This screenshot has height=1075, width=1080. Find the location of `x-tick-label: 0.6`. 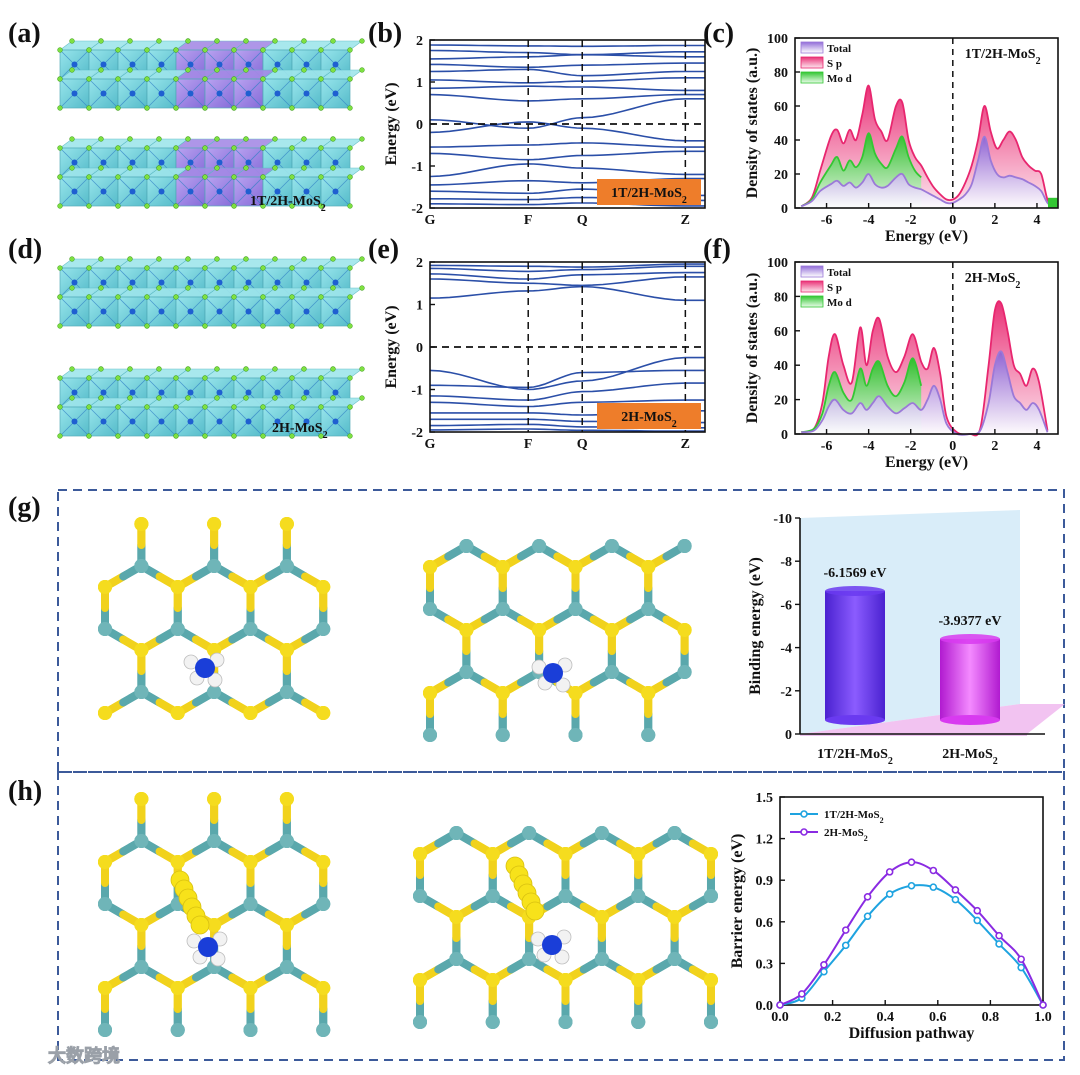

x-tick-label: 0.6 is located at coordinates (938, 1017).